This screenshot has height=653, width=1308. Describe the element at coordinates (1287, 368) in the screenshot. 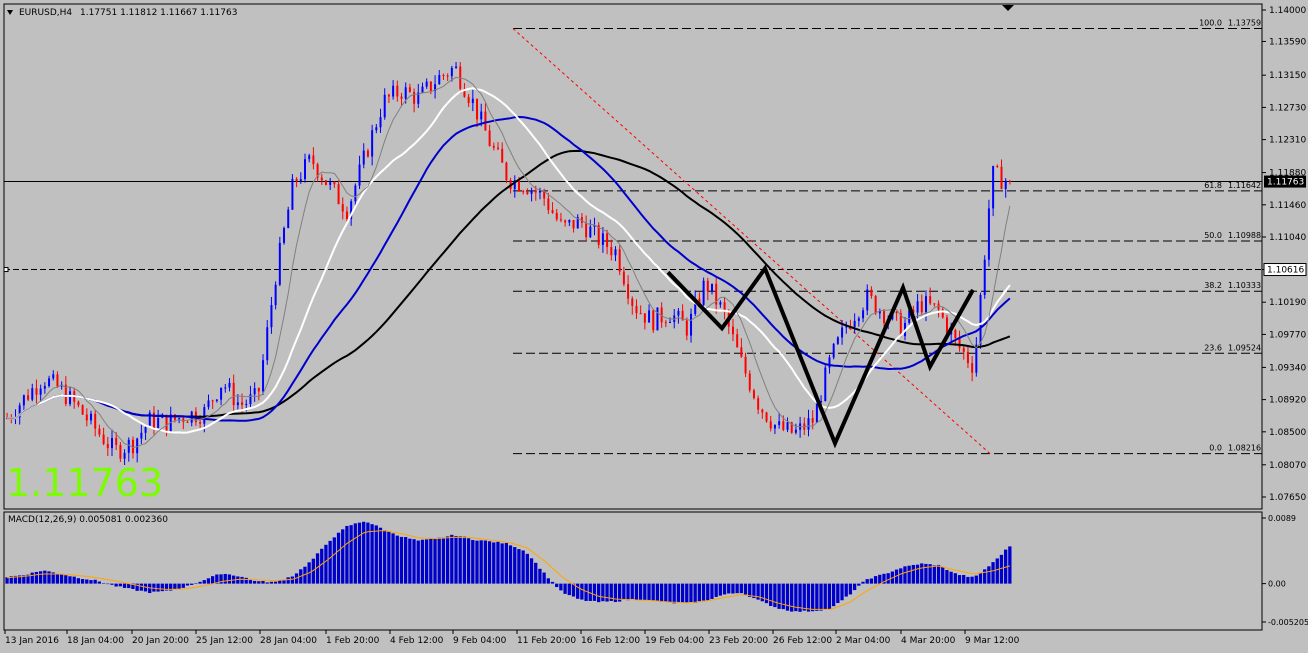

I see `y-tick-label: 1.09340` at that location.